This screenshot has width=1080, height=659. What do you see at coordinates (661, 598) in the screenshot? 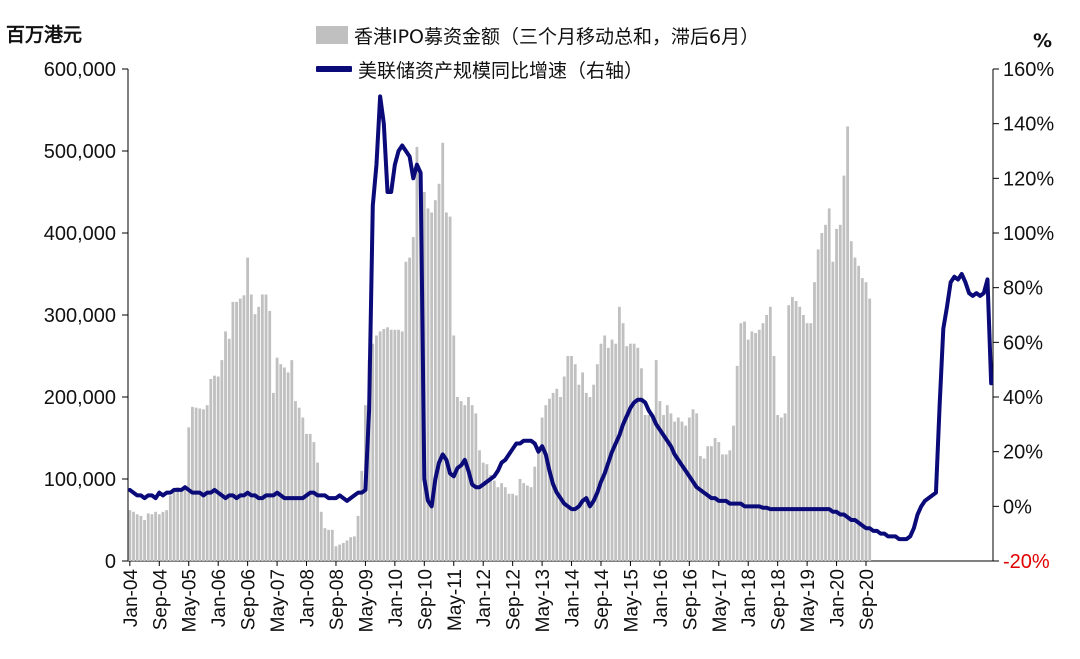
I see `x-tick-label: Jan-16` at bounding box center [661, 598].